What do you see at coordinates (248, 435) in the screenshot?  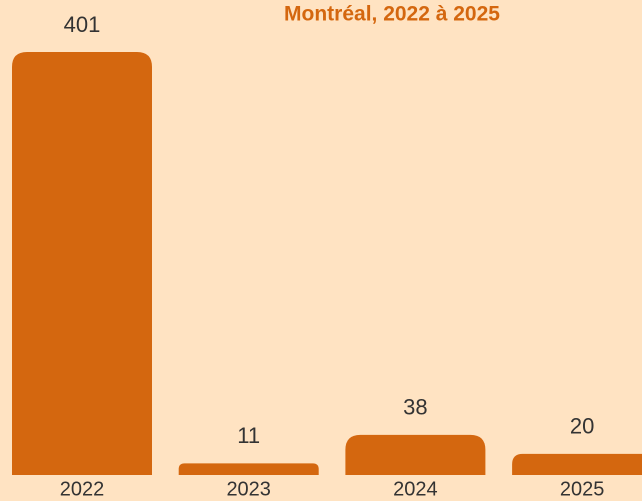 I see `value-label: 11` at bounding box center [248, 435].